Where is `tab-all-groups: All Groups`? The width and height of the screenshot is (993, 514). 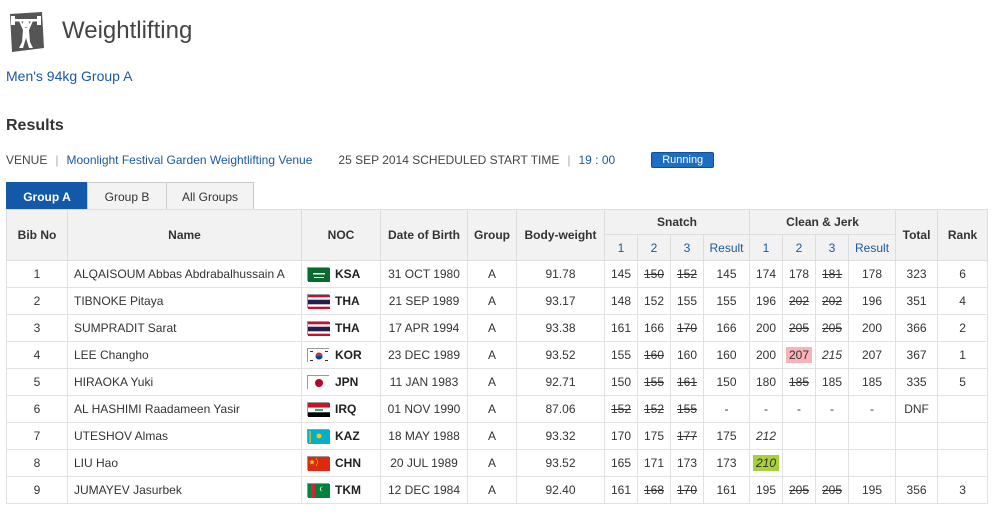
tab-all-groups: All Groups is located at coordinates (210, 196).